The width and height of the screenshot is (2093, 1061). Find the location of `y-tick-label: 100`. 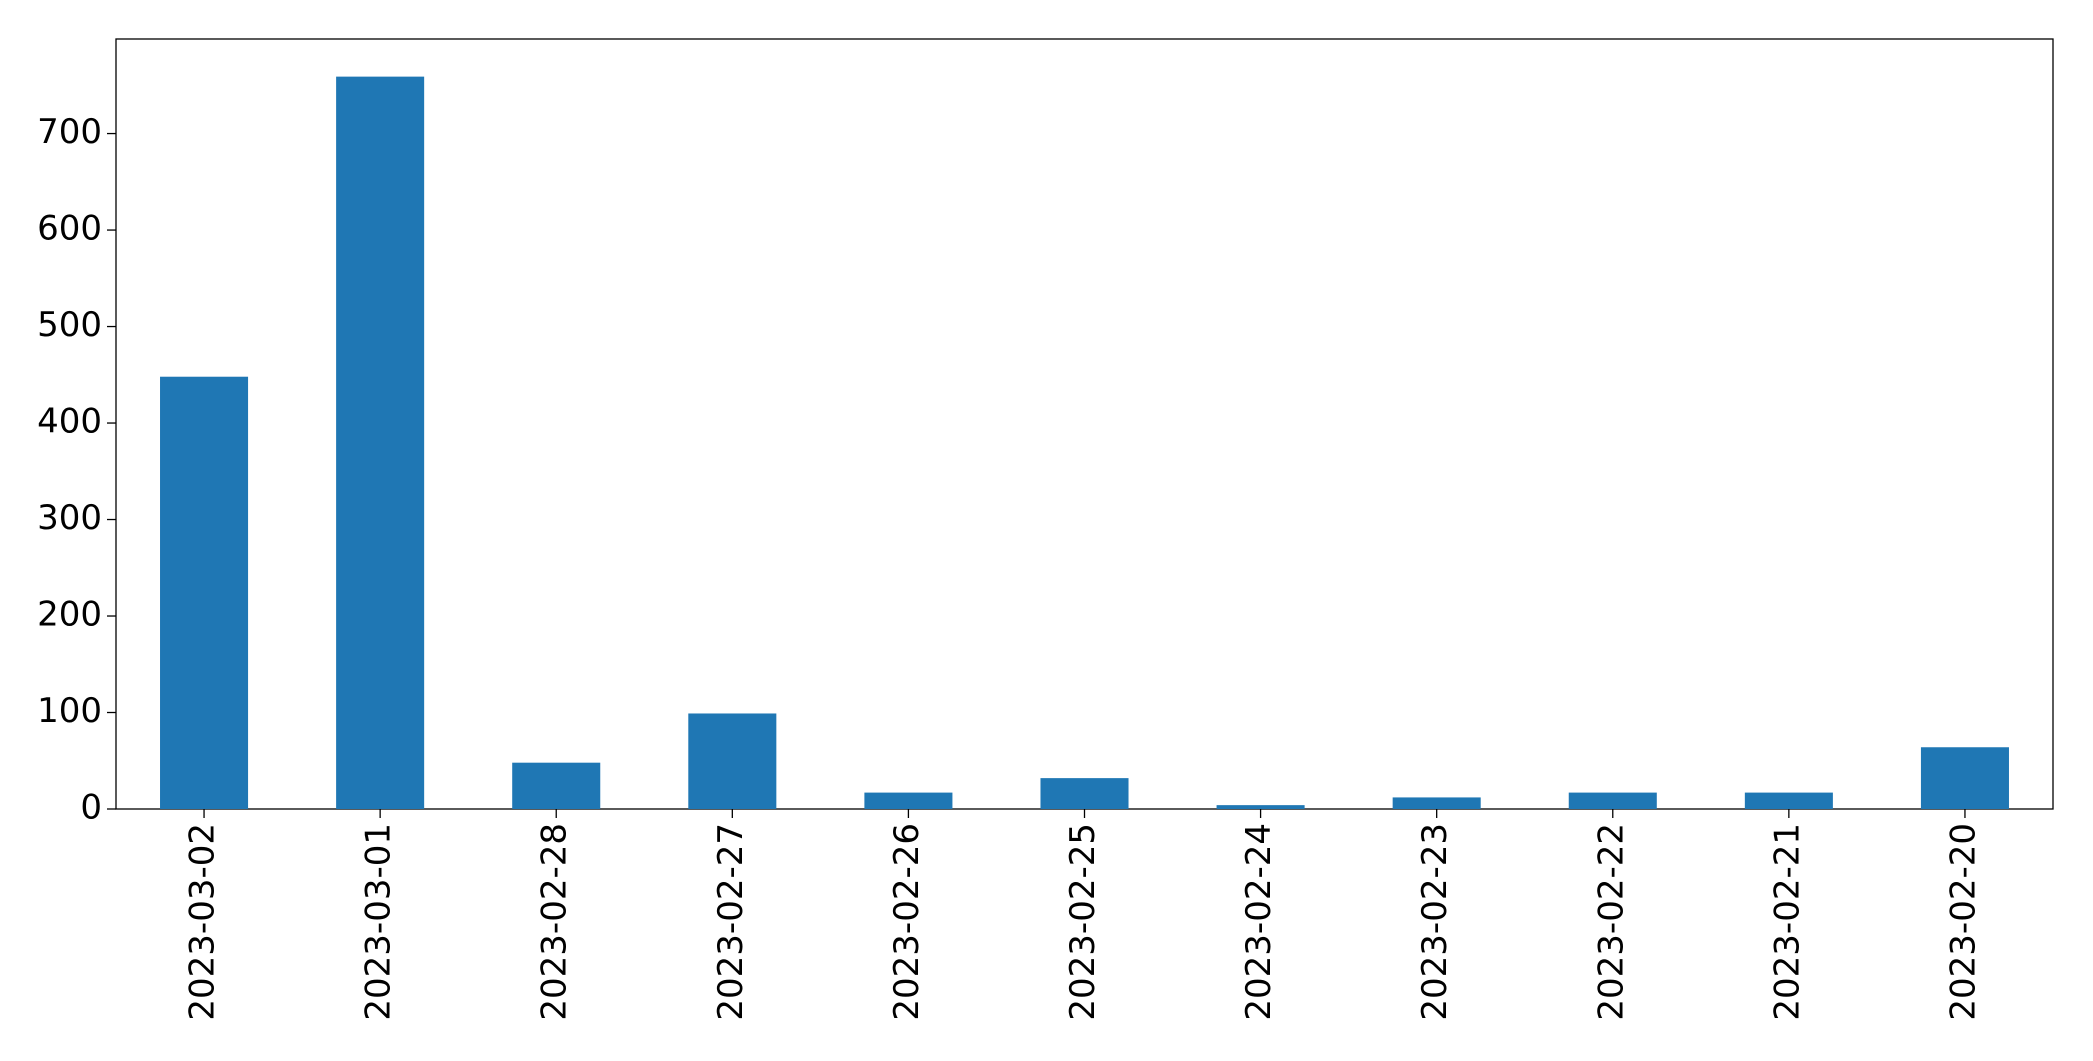

y-tick-label: 100 is located at coordinates (69, 711).